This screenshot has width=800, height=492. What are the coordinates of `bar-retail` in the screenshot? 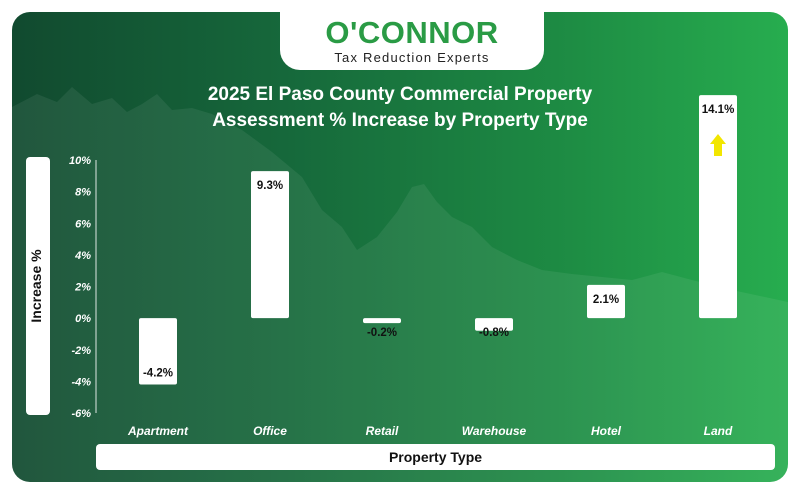 It's located at (382, 321).